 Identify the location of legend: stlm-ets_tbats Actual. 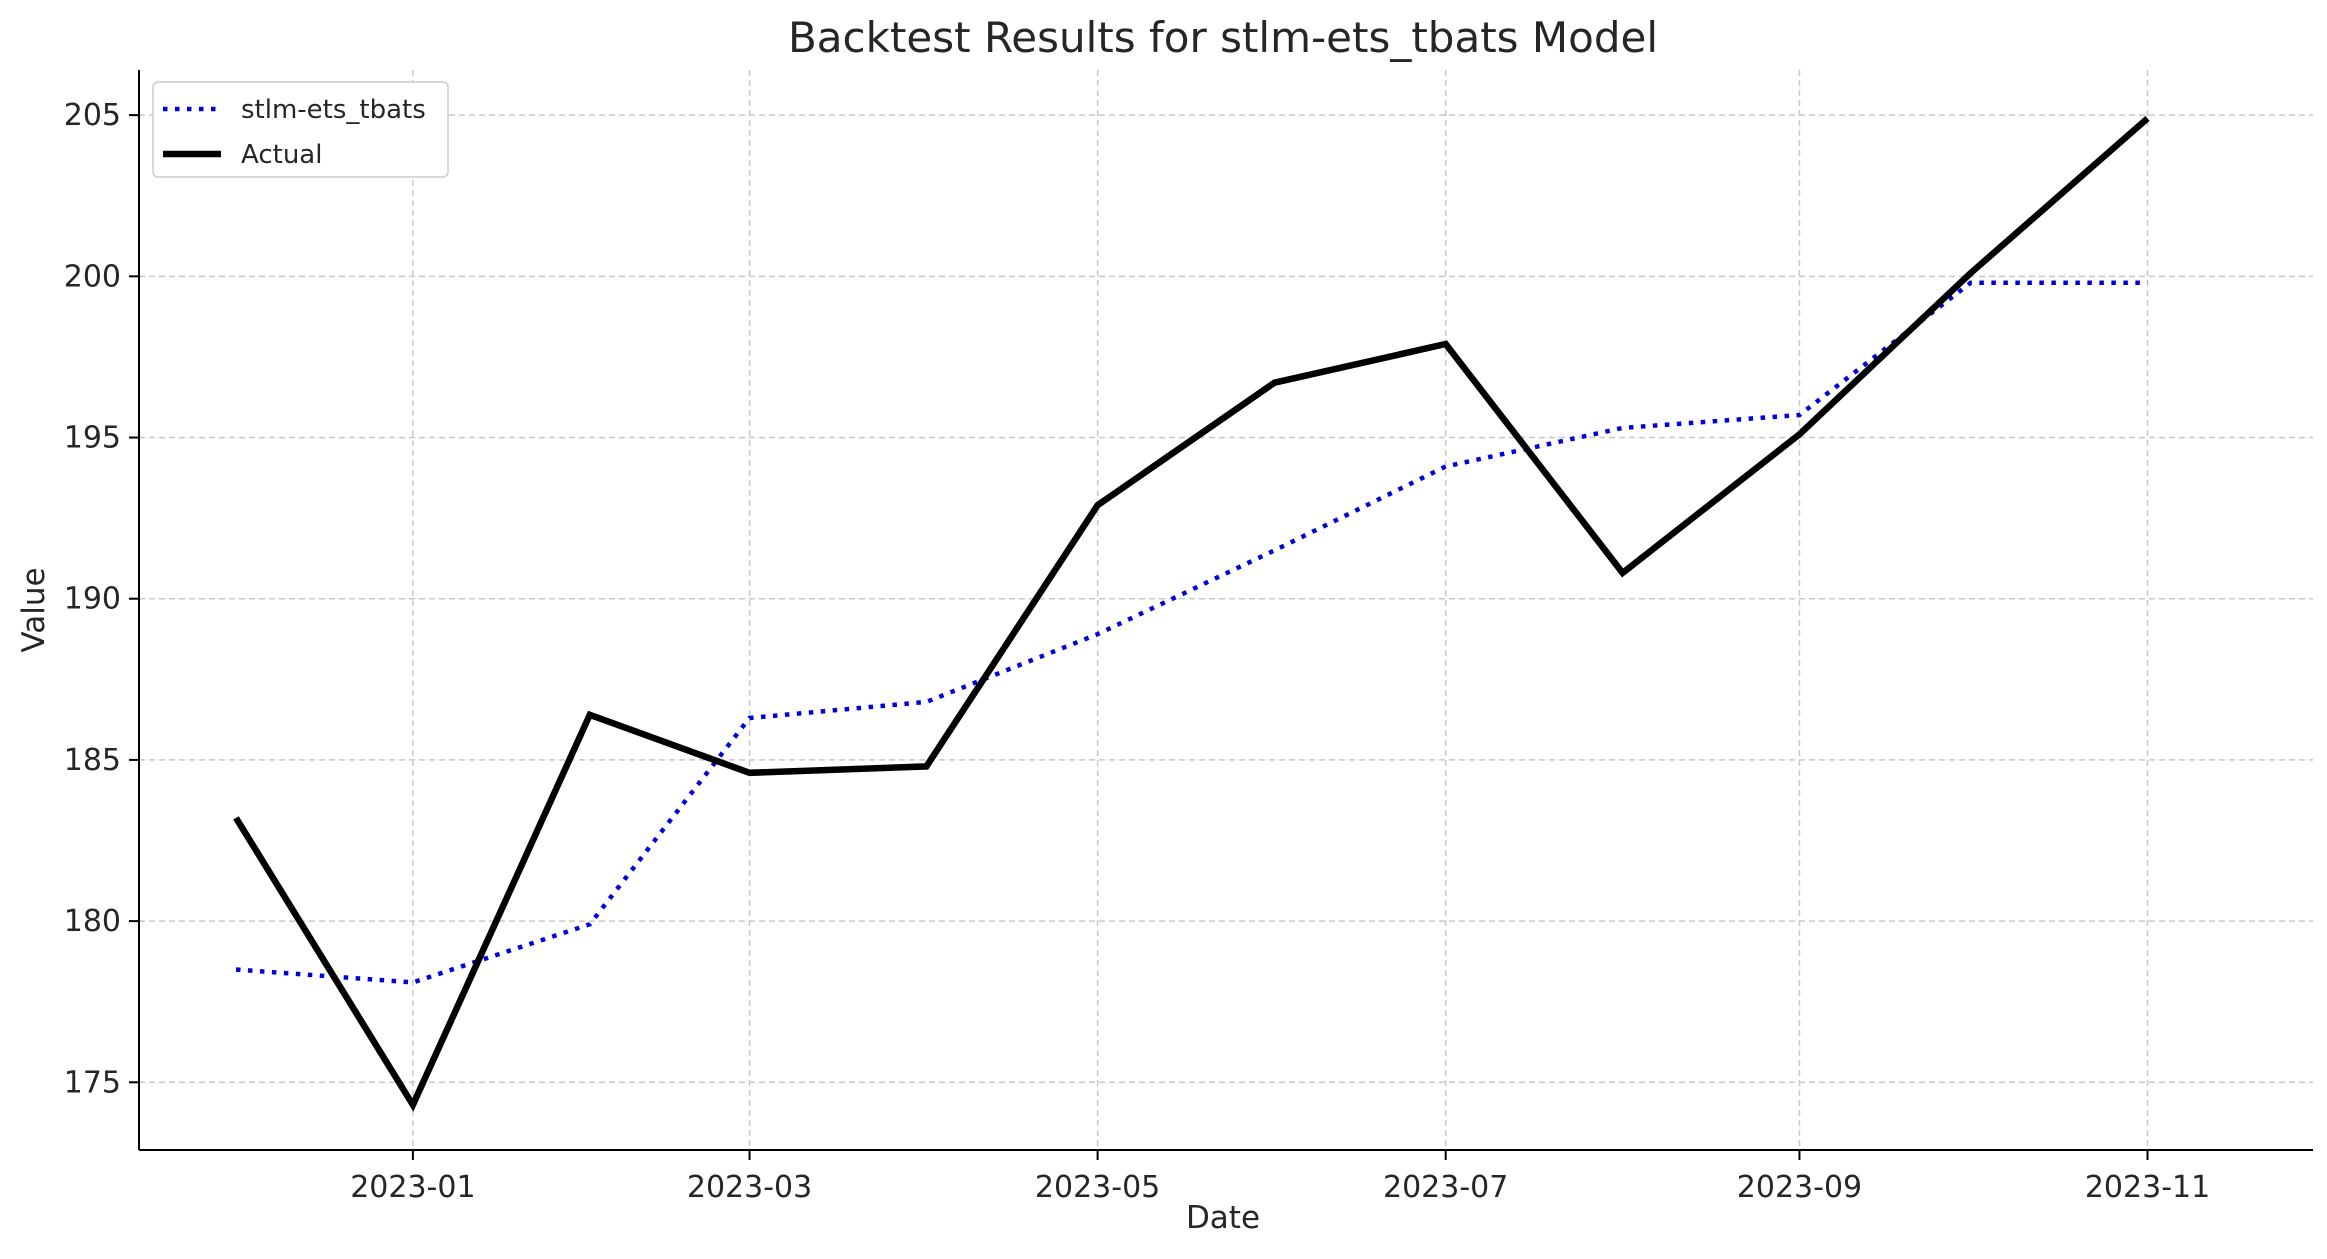
(300, 129).